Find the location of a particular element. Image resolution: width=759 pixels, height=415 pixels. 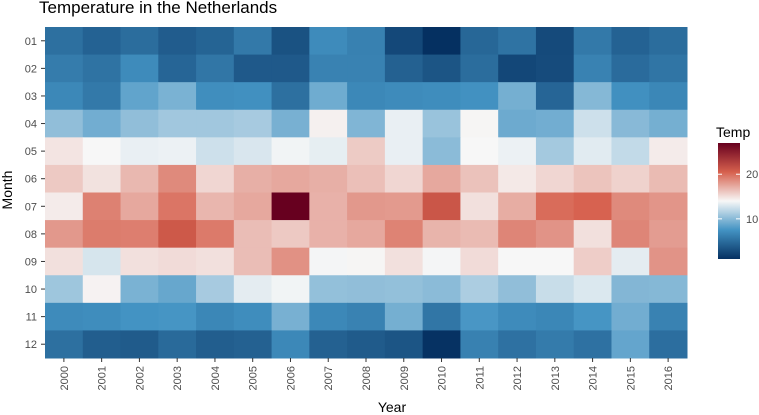

y-tick-label: 12 is located at coordinates (31, 345).